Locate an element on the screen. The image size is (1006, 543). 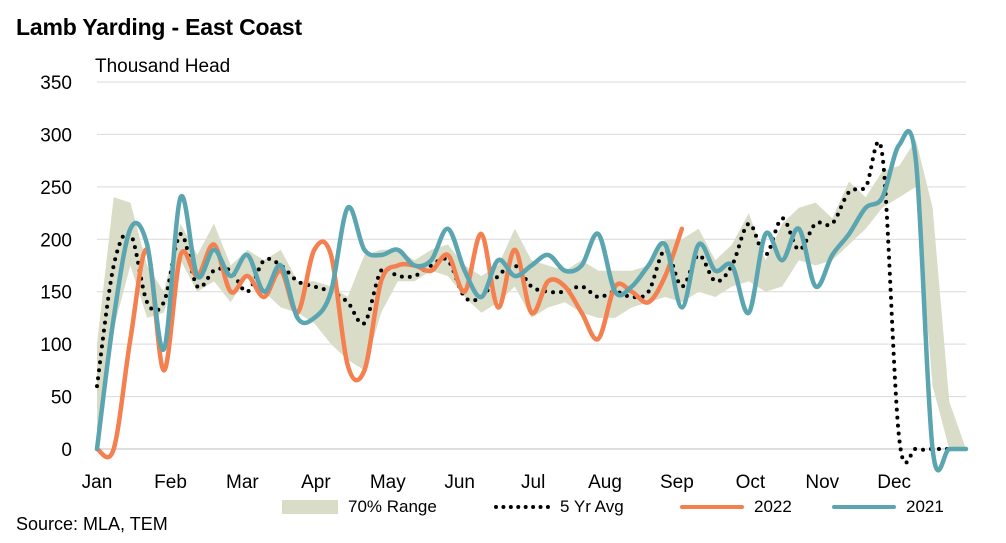
y-tick-label: 150 is located at coordinates (56, 293).